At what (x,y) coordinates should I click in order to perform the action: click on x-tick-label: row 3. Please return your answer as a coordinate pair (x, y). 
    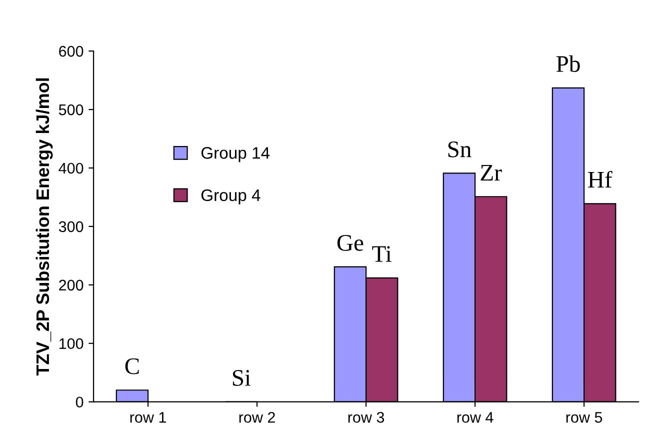
    Looking at the image, I should click on (366, 417).